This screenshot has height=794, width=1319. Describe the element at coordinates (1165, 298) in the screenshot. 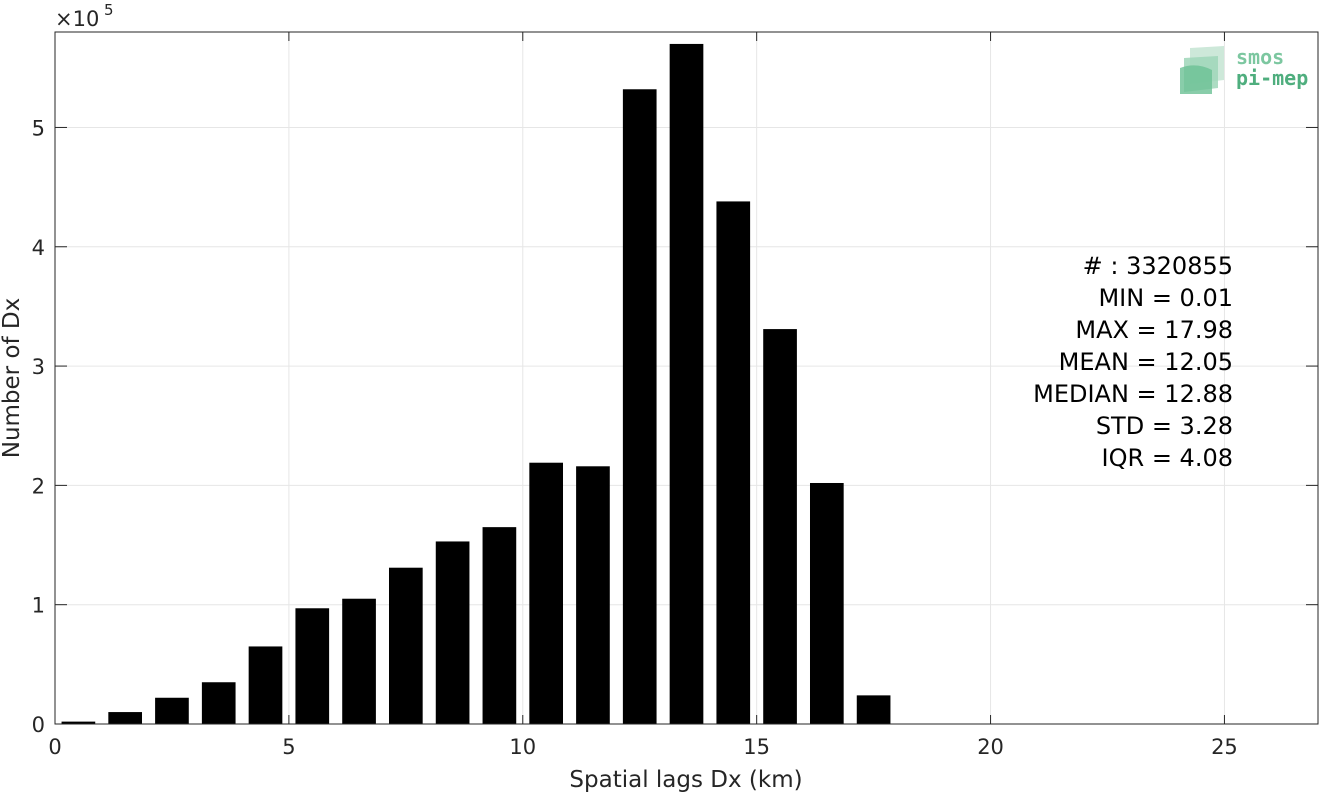

I see `stat-line: MIN = 0.01` at that location.